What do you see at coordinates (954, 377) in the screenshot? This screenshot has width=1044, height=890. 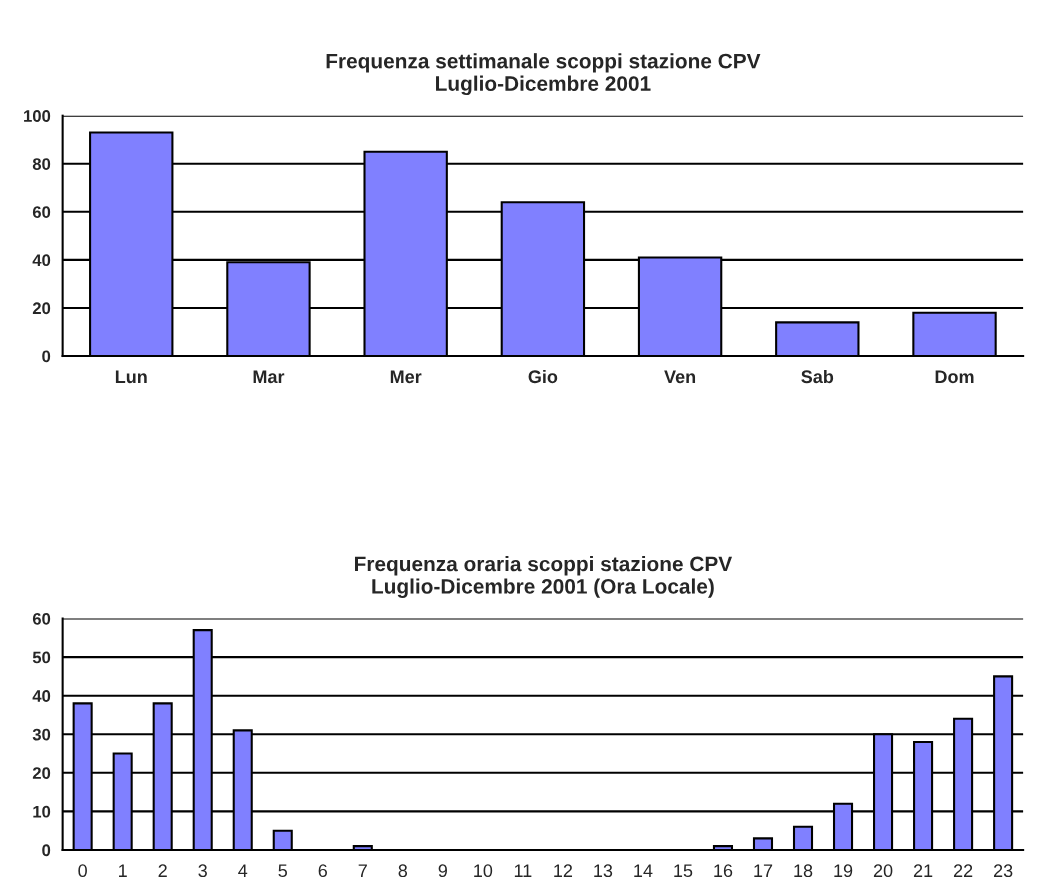 I see `x-tick-label: Dom` at bounding box center [954, 377].